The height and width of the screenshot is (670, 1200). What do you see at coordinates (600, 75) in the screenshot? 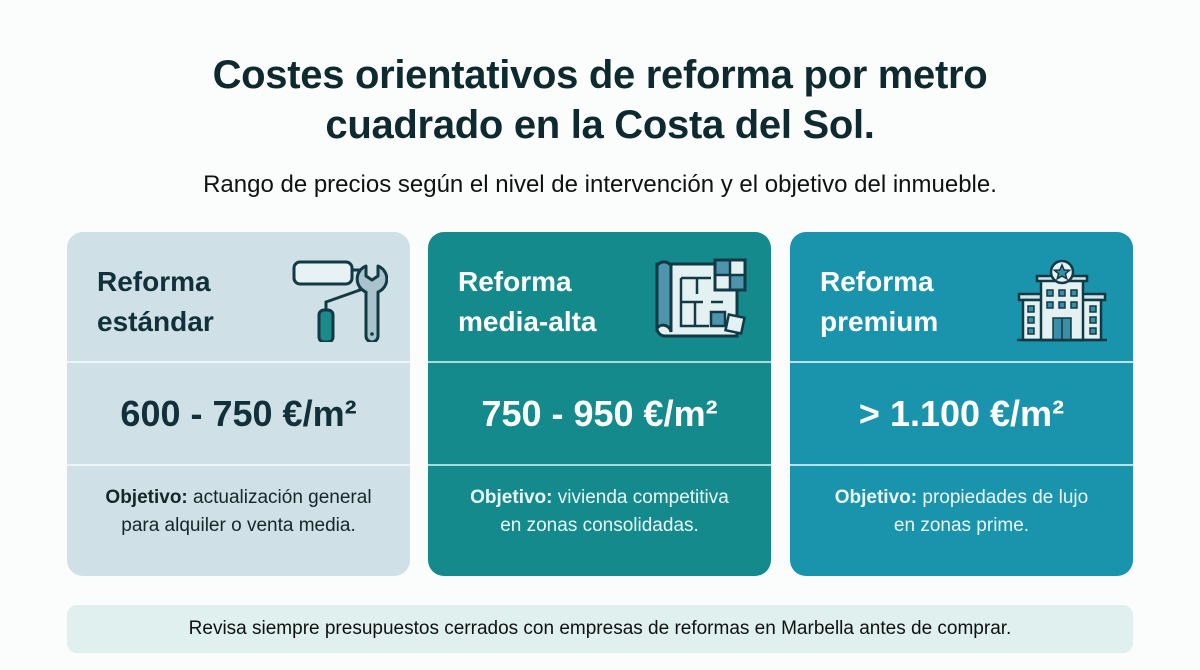
I see `title-line-1: Costes orientativos de reforma por metro` at bounding box center [600, 75].